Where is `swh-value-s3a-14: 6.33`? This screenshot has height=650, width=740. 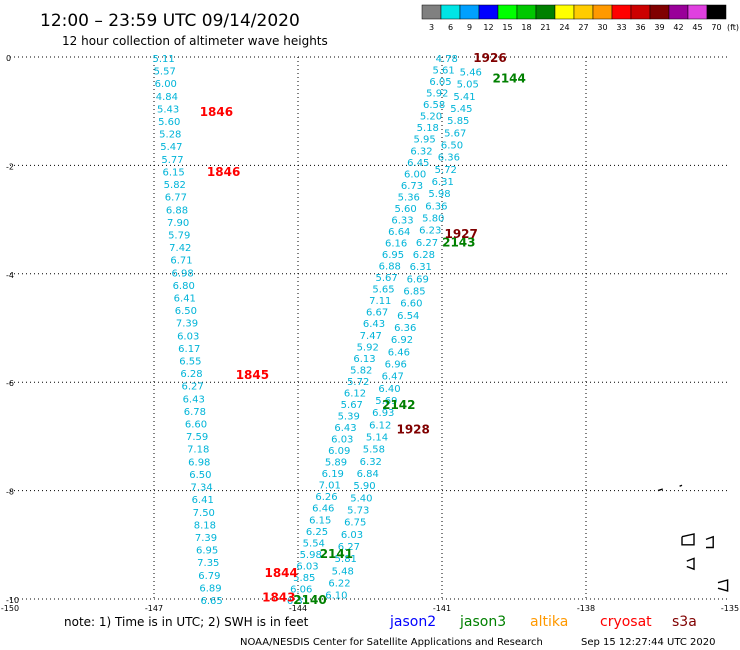
swh-value-s3a-14: 6.33 is located at coordinates (402, 220).